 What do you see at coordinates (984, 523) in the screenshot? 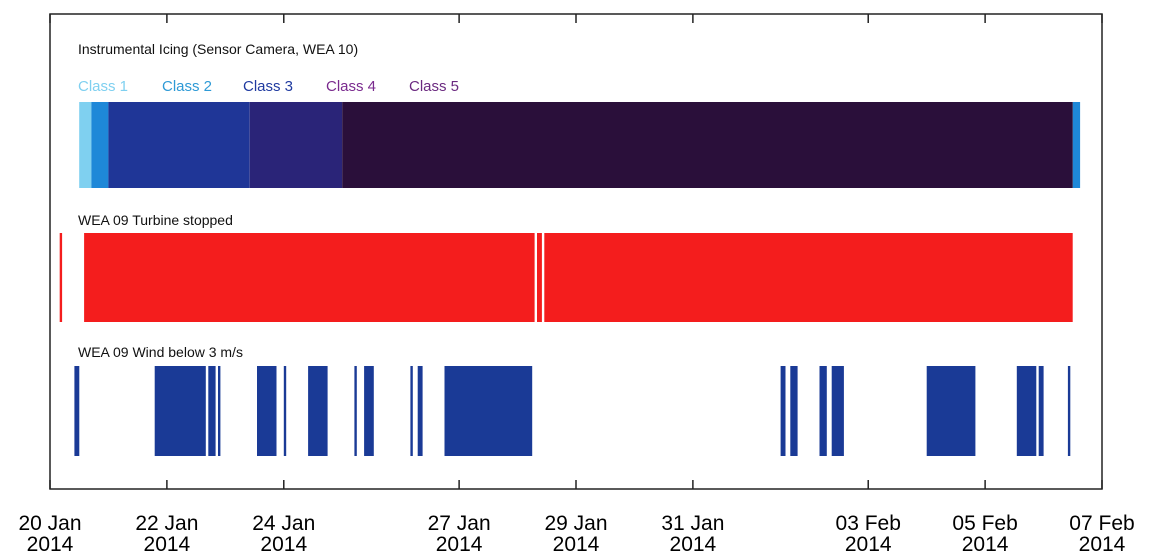
I see `x-tick-label-day: 05 Feb` at bounding box center [984, 523].